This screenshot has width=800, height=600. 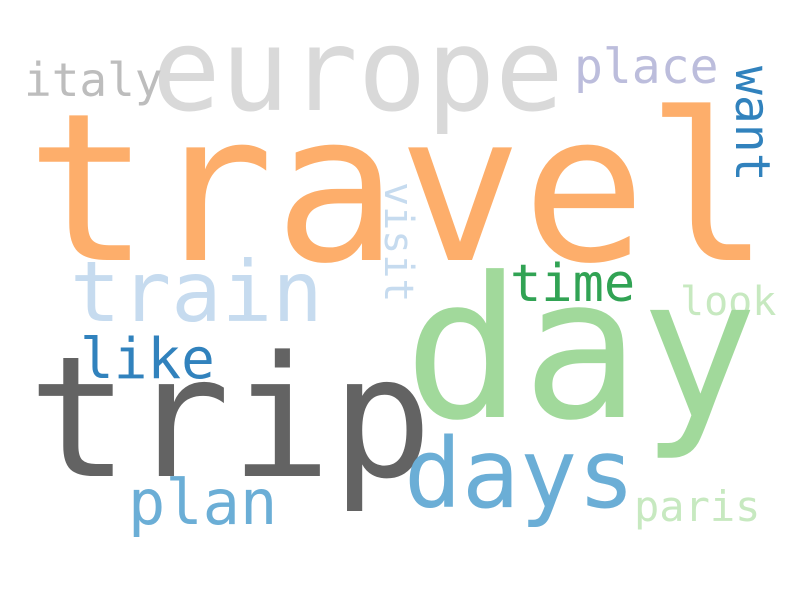 I want to click on word-train: train, so click(x=196, y=292).